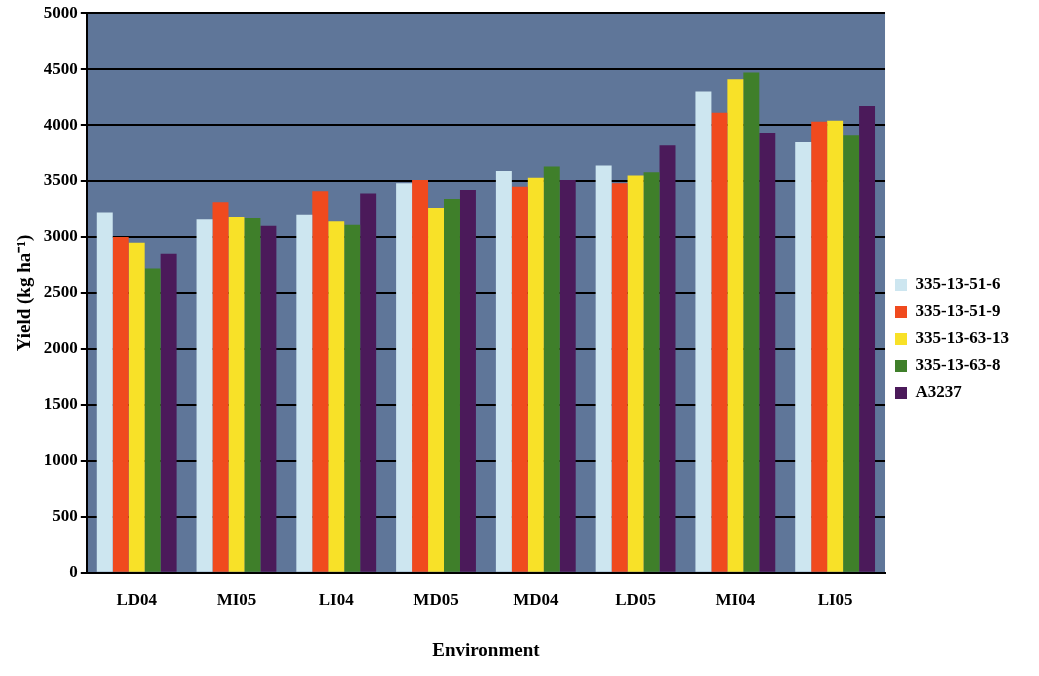  I want to click on x-tick-label: MD05, so click(436, 600).